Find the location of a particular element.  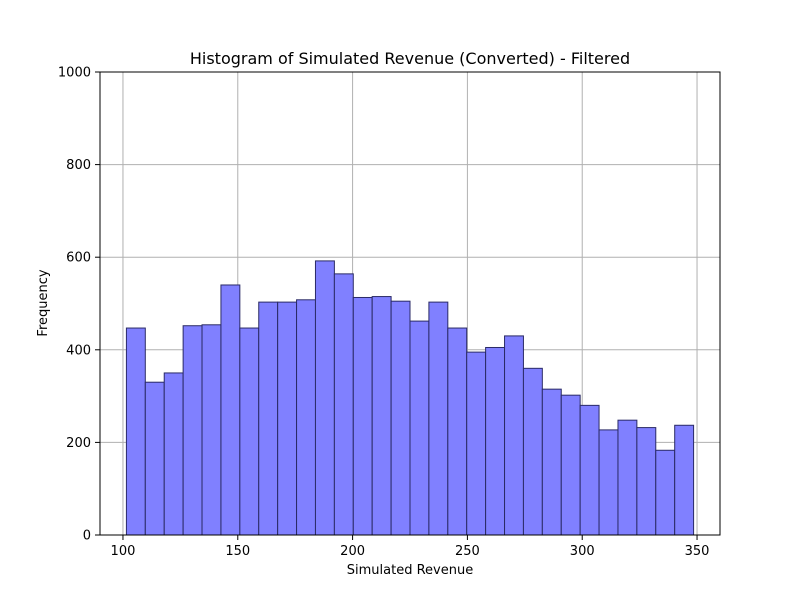

y-tick-label: 600 is located at coordinates (78, 258).